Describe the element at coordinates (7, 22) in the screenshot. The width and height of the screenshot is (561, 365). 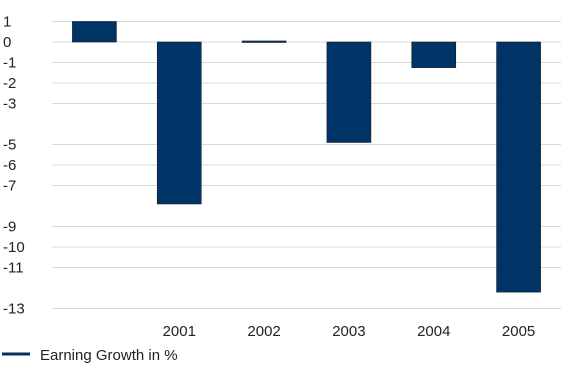
I see `y-tick-label: 1` at that location.